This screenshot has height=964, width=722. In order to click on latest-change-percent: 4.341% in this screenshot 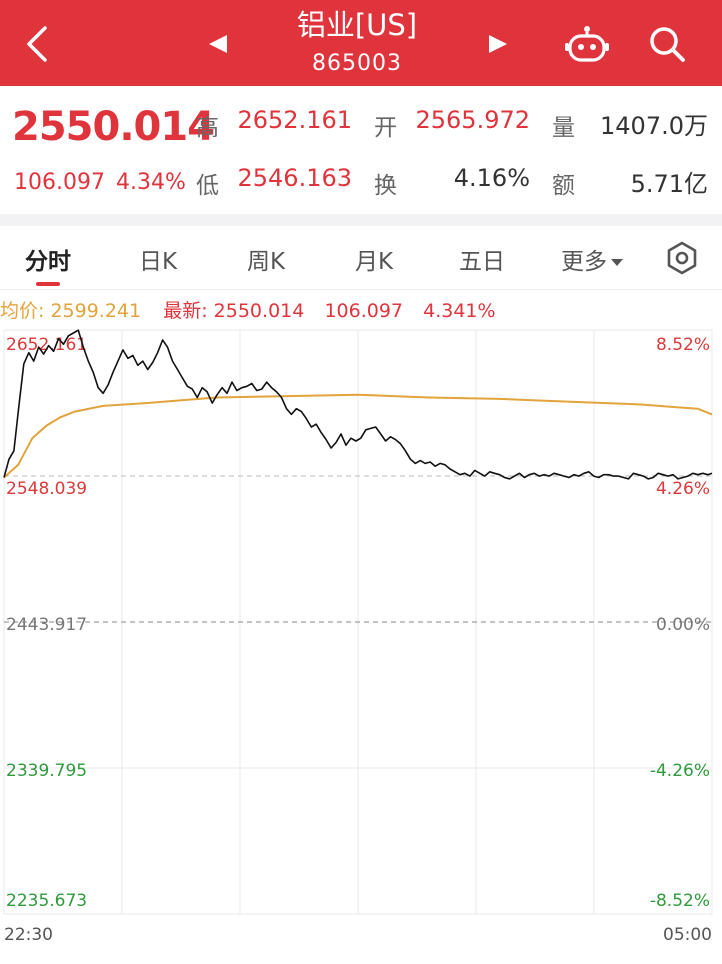, I will do `click(459, 311)`.